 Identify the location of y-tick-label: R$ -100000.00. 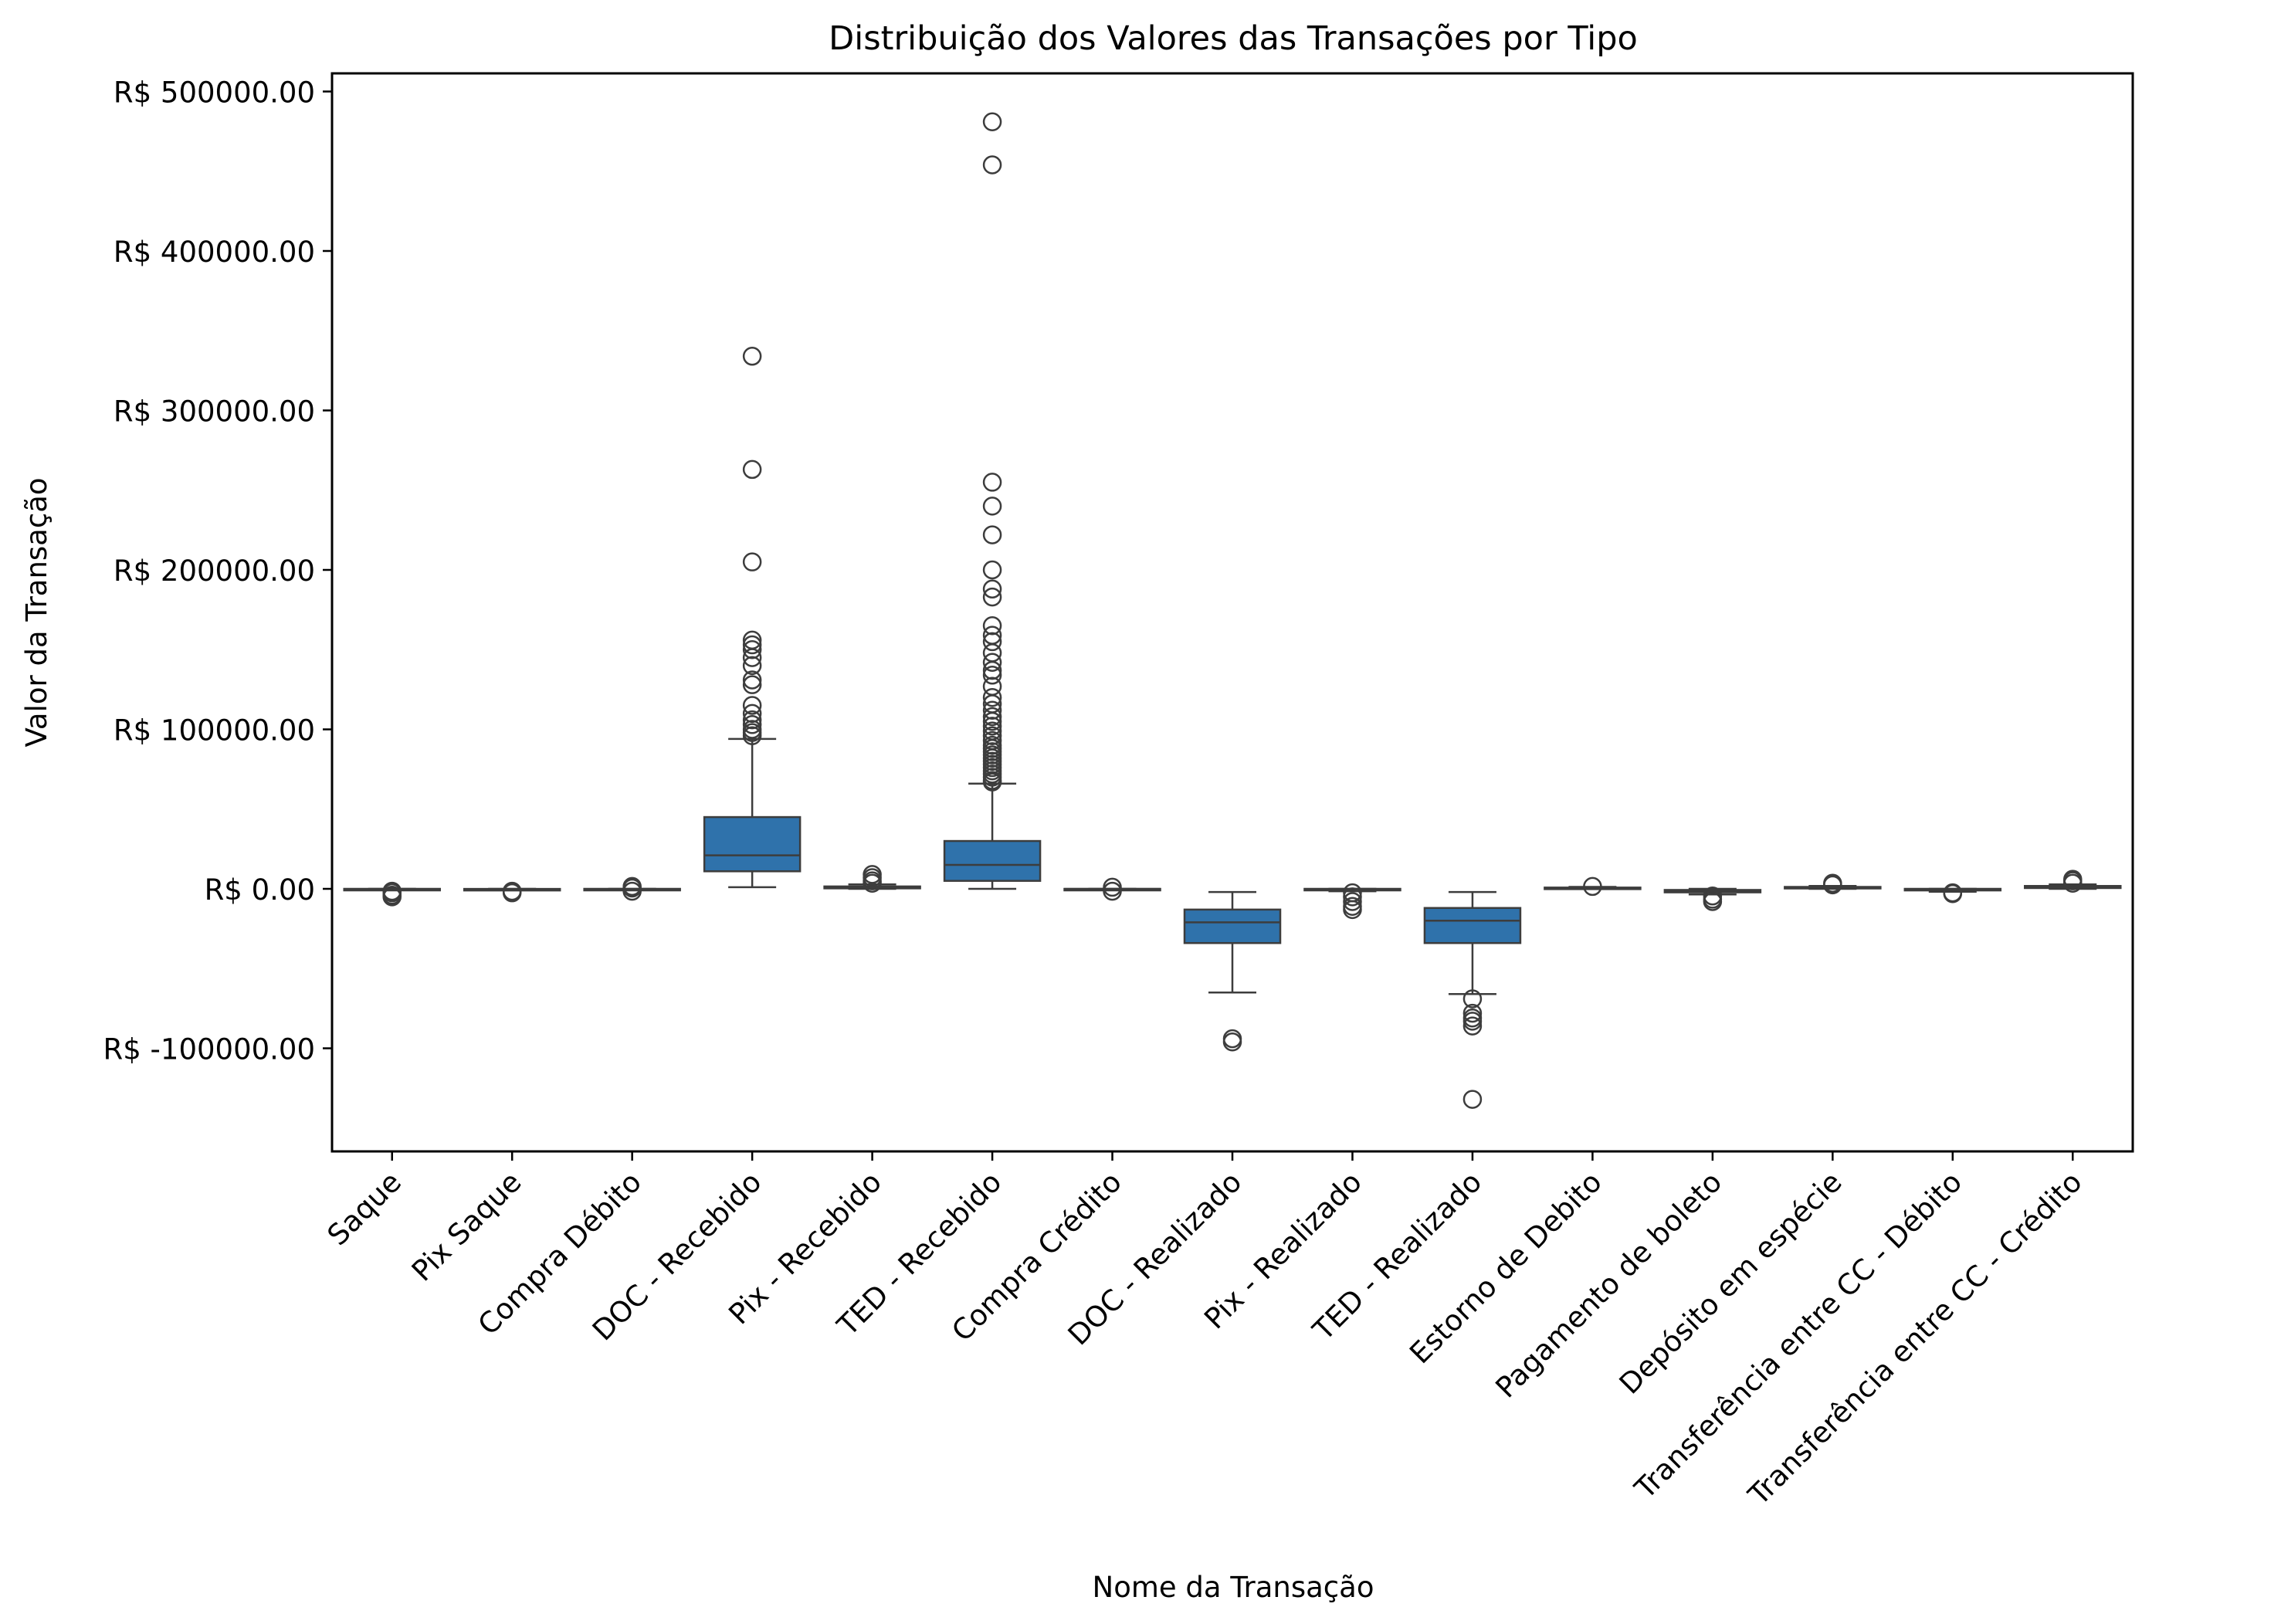
(209, 1049).